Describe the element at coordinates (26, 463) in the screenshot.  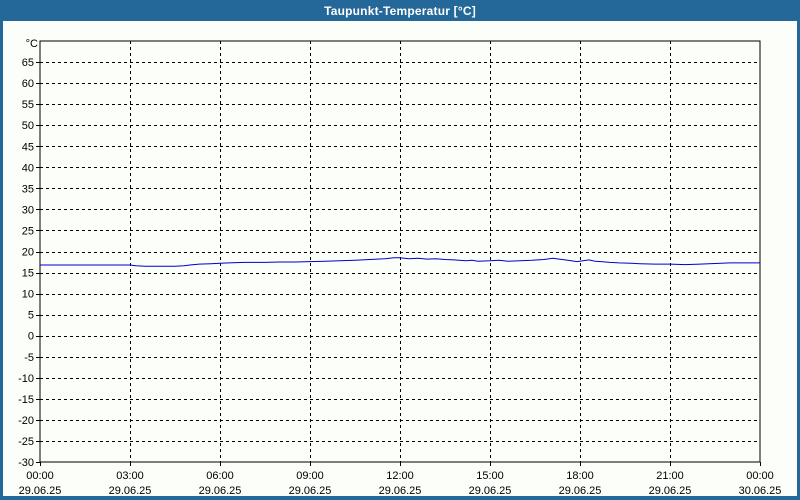
I see `y-tick-label: -30` at that location.